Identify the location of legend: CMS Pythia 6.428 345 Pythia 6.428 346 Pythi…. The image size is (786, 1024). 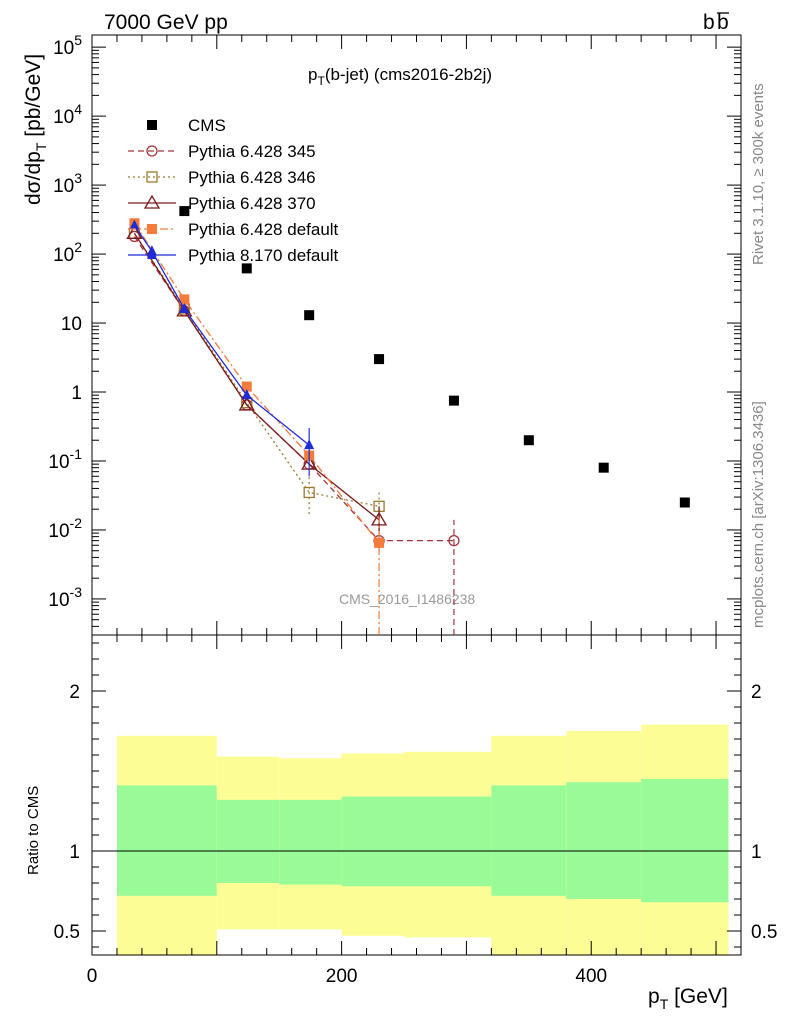
(233, 190).